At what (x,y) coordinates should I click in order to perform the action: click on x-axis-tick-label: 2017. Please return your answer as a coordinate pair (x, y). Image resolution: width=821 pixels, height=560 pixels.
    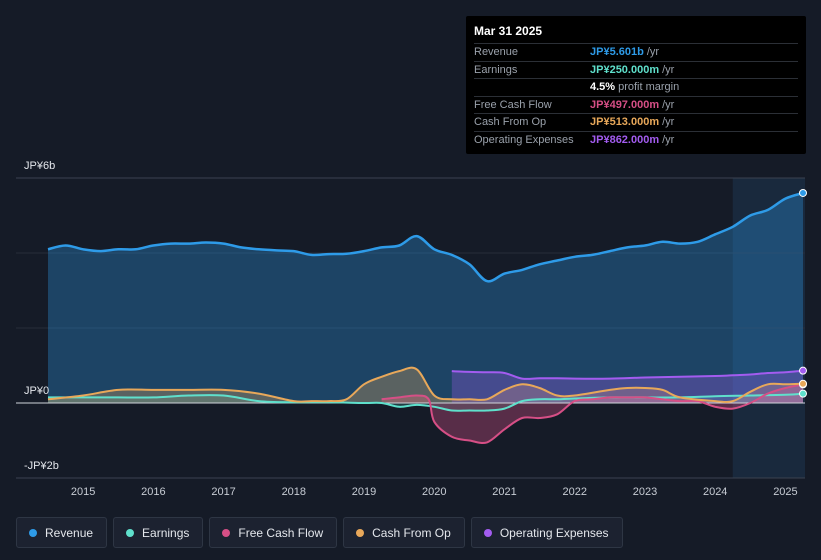
    Looking at the image, I should click on (223, 492).